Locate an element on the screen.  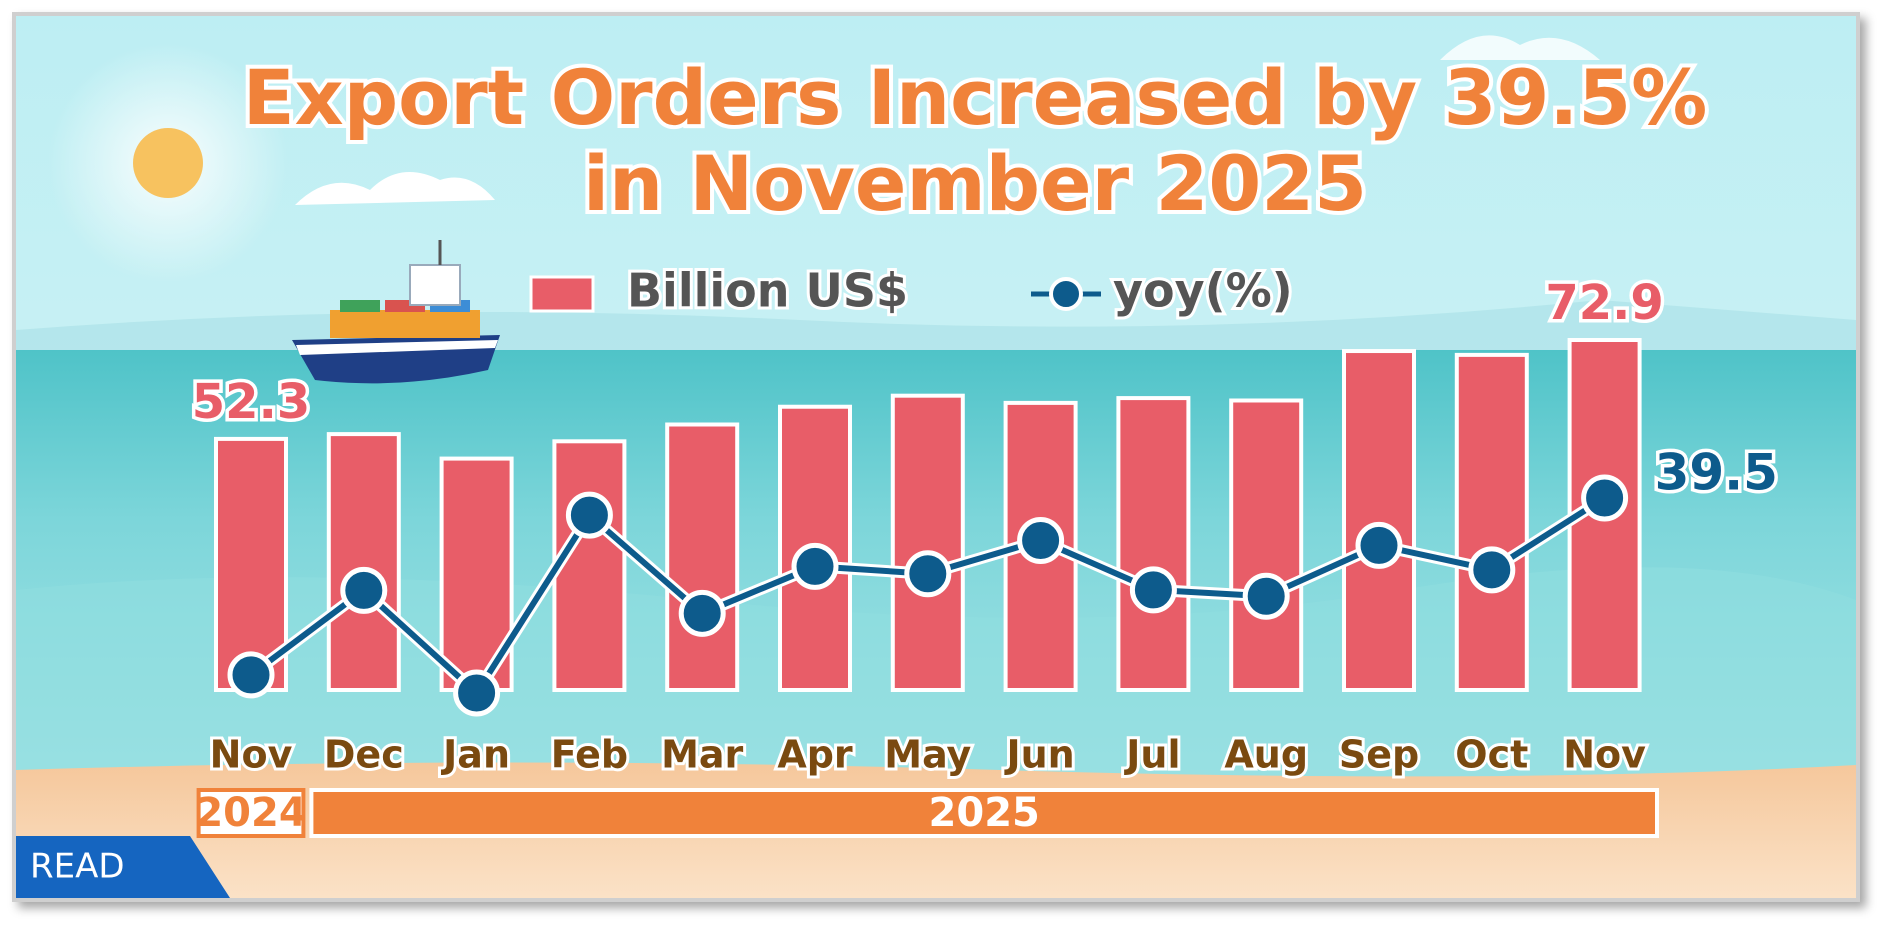
year-group-label: 2025 is located at coordinates (984, 813).